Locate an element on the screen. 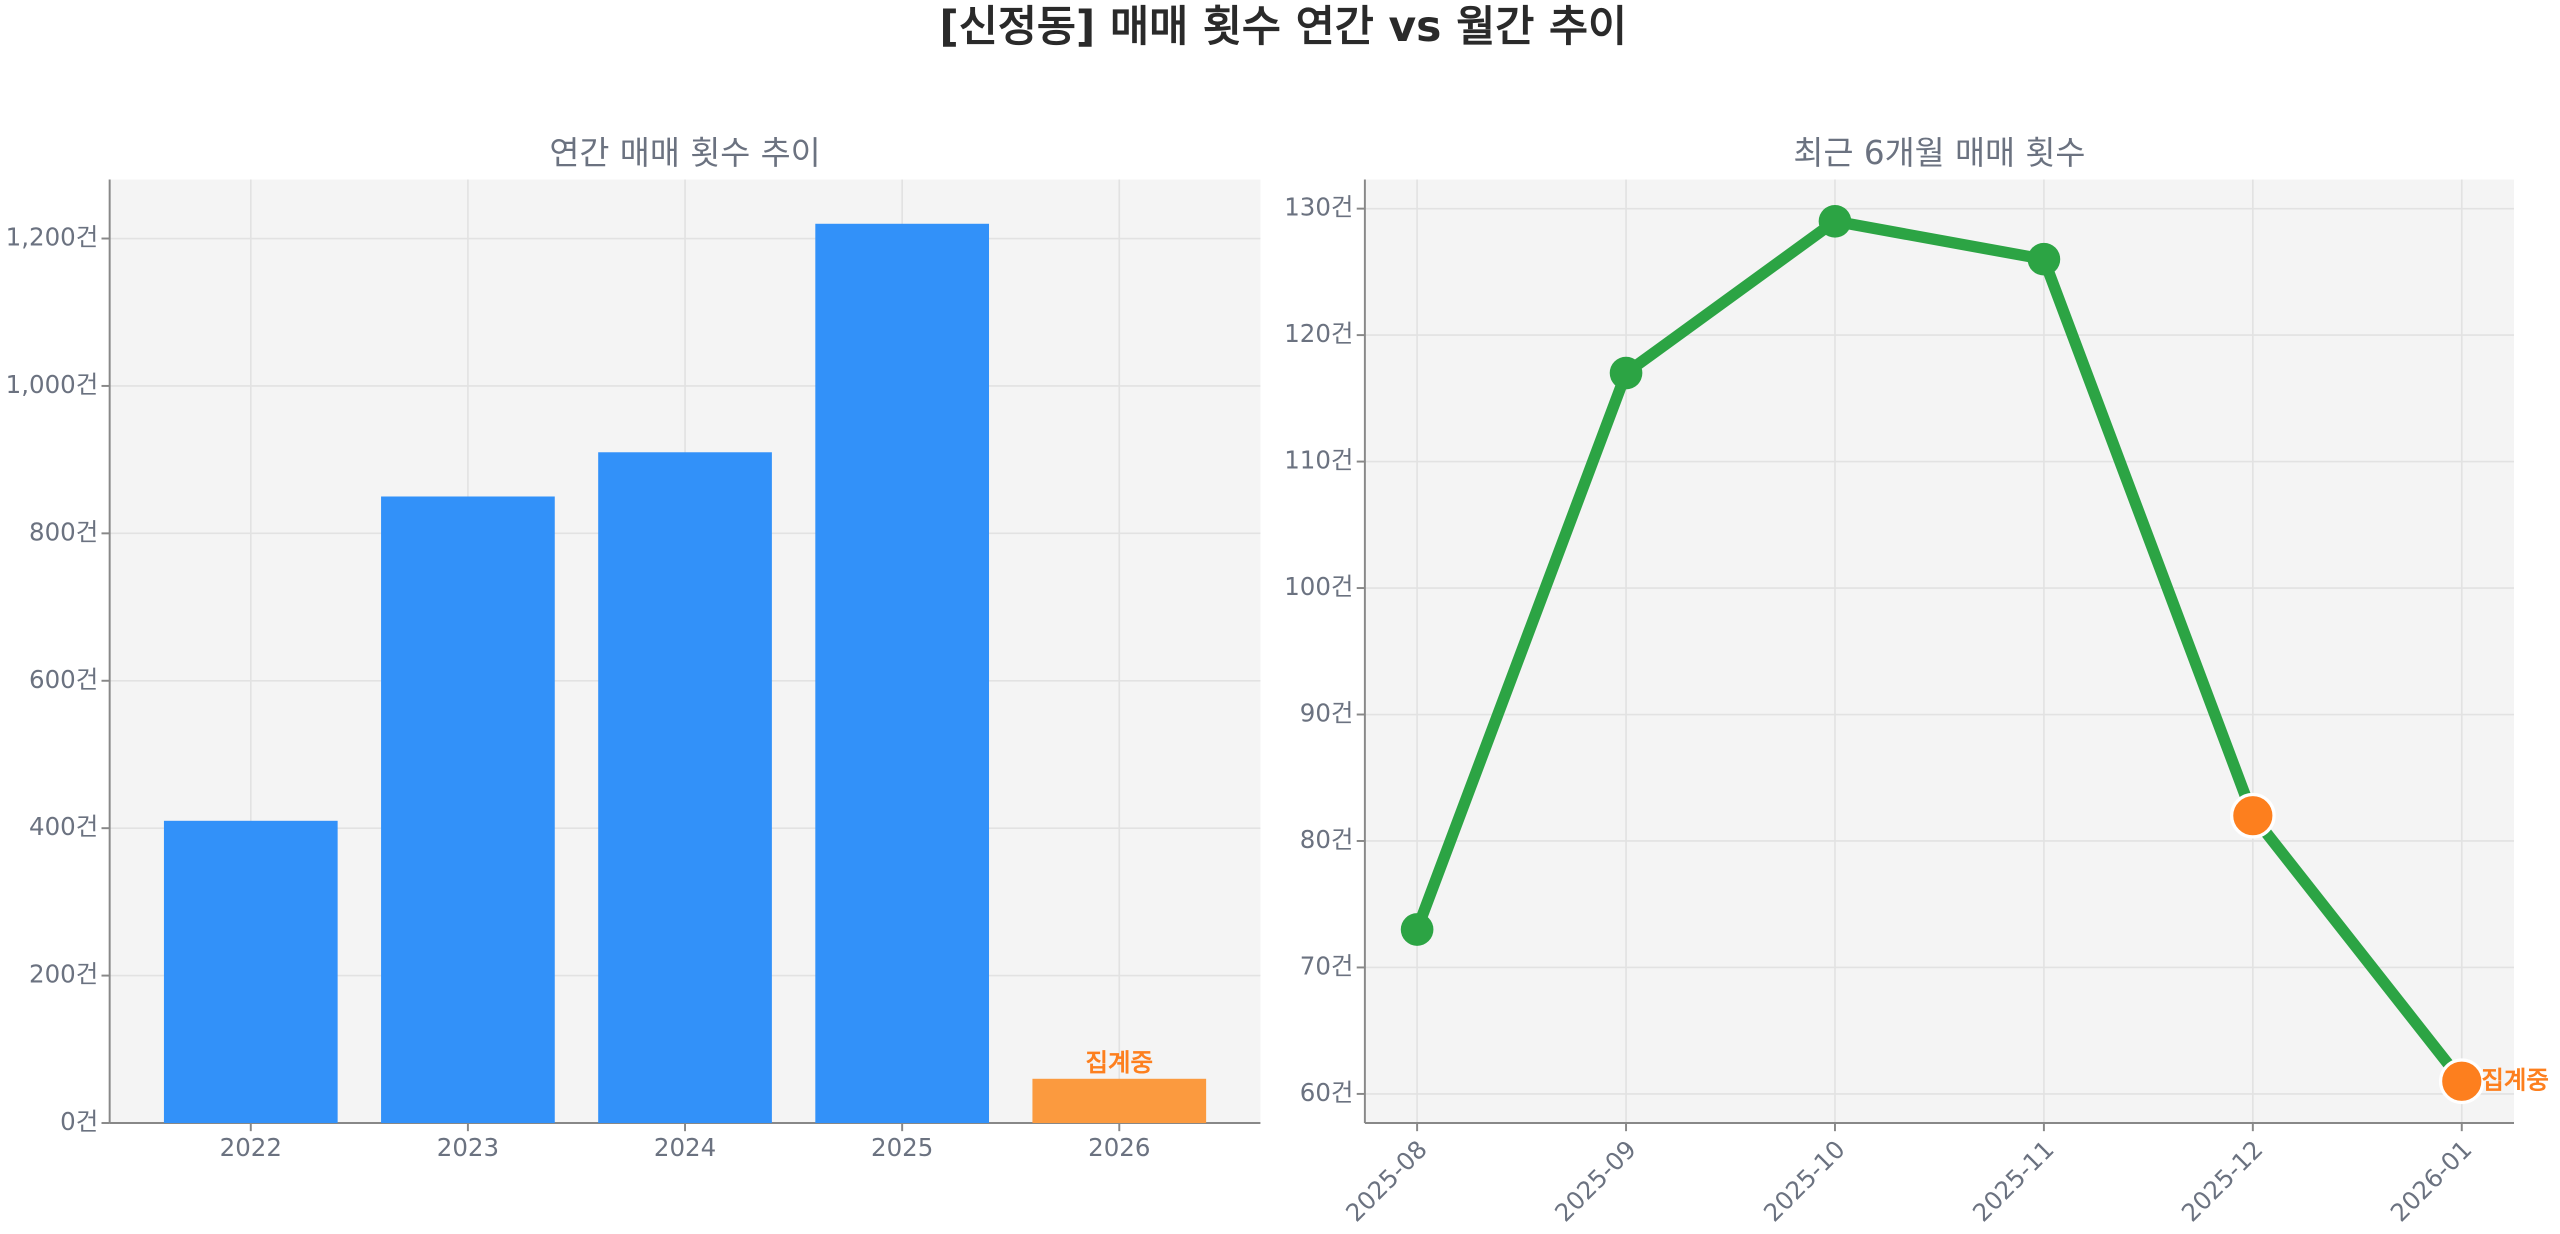 The height and width of the screenshot is (1234, 2560). y-tick-label: 200건 is located at coordinates (63, 974).